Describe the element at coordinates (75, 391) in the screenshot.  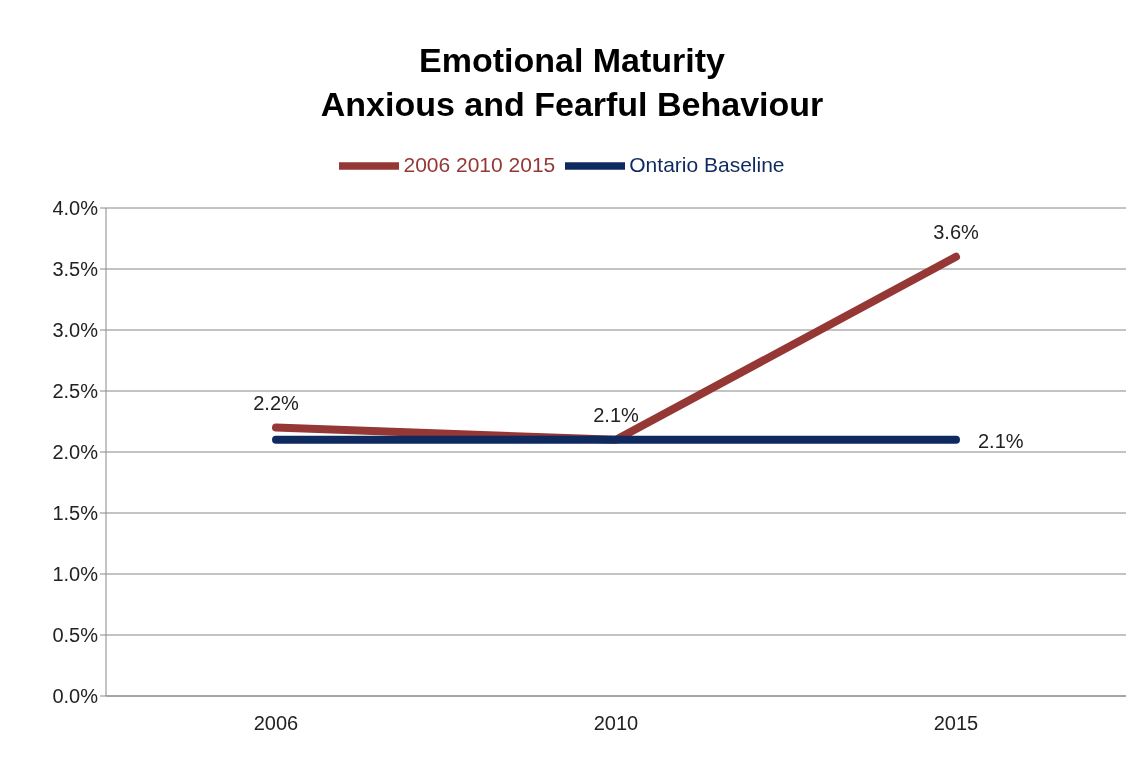
I see `y-tick-label: 2.5%` at that location.